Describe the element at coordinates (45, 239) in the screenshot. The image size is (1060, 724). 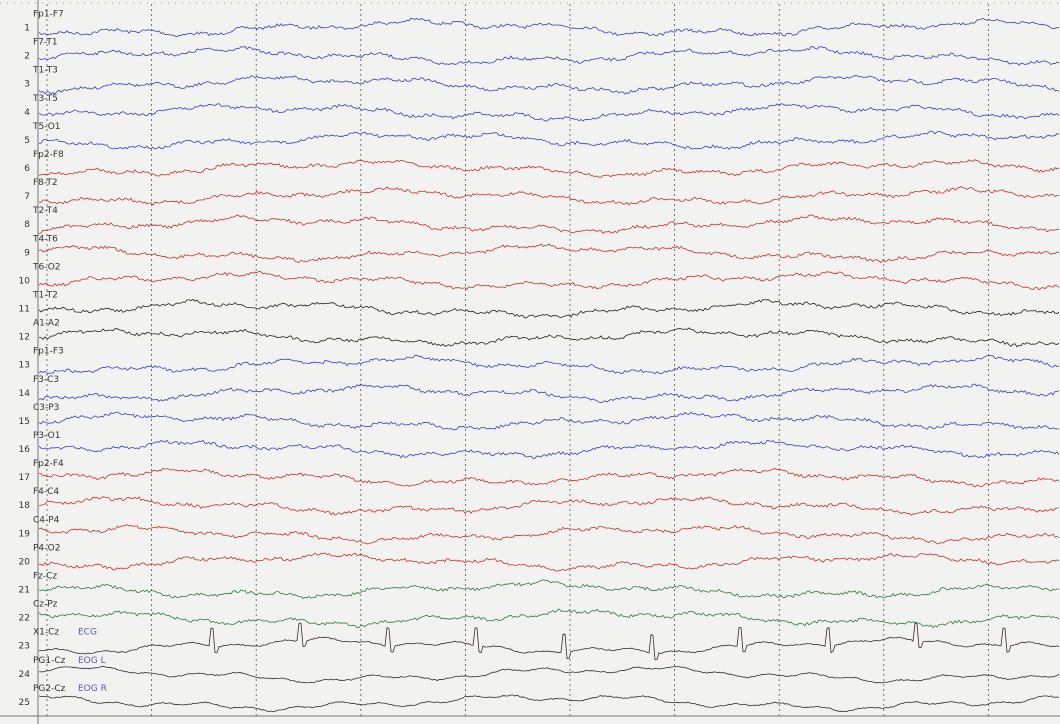
I see `channel-label: T4-T6` at that location.